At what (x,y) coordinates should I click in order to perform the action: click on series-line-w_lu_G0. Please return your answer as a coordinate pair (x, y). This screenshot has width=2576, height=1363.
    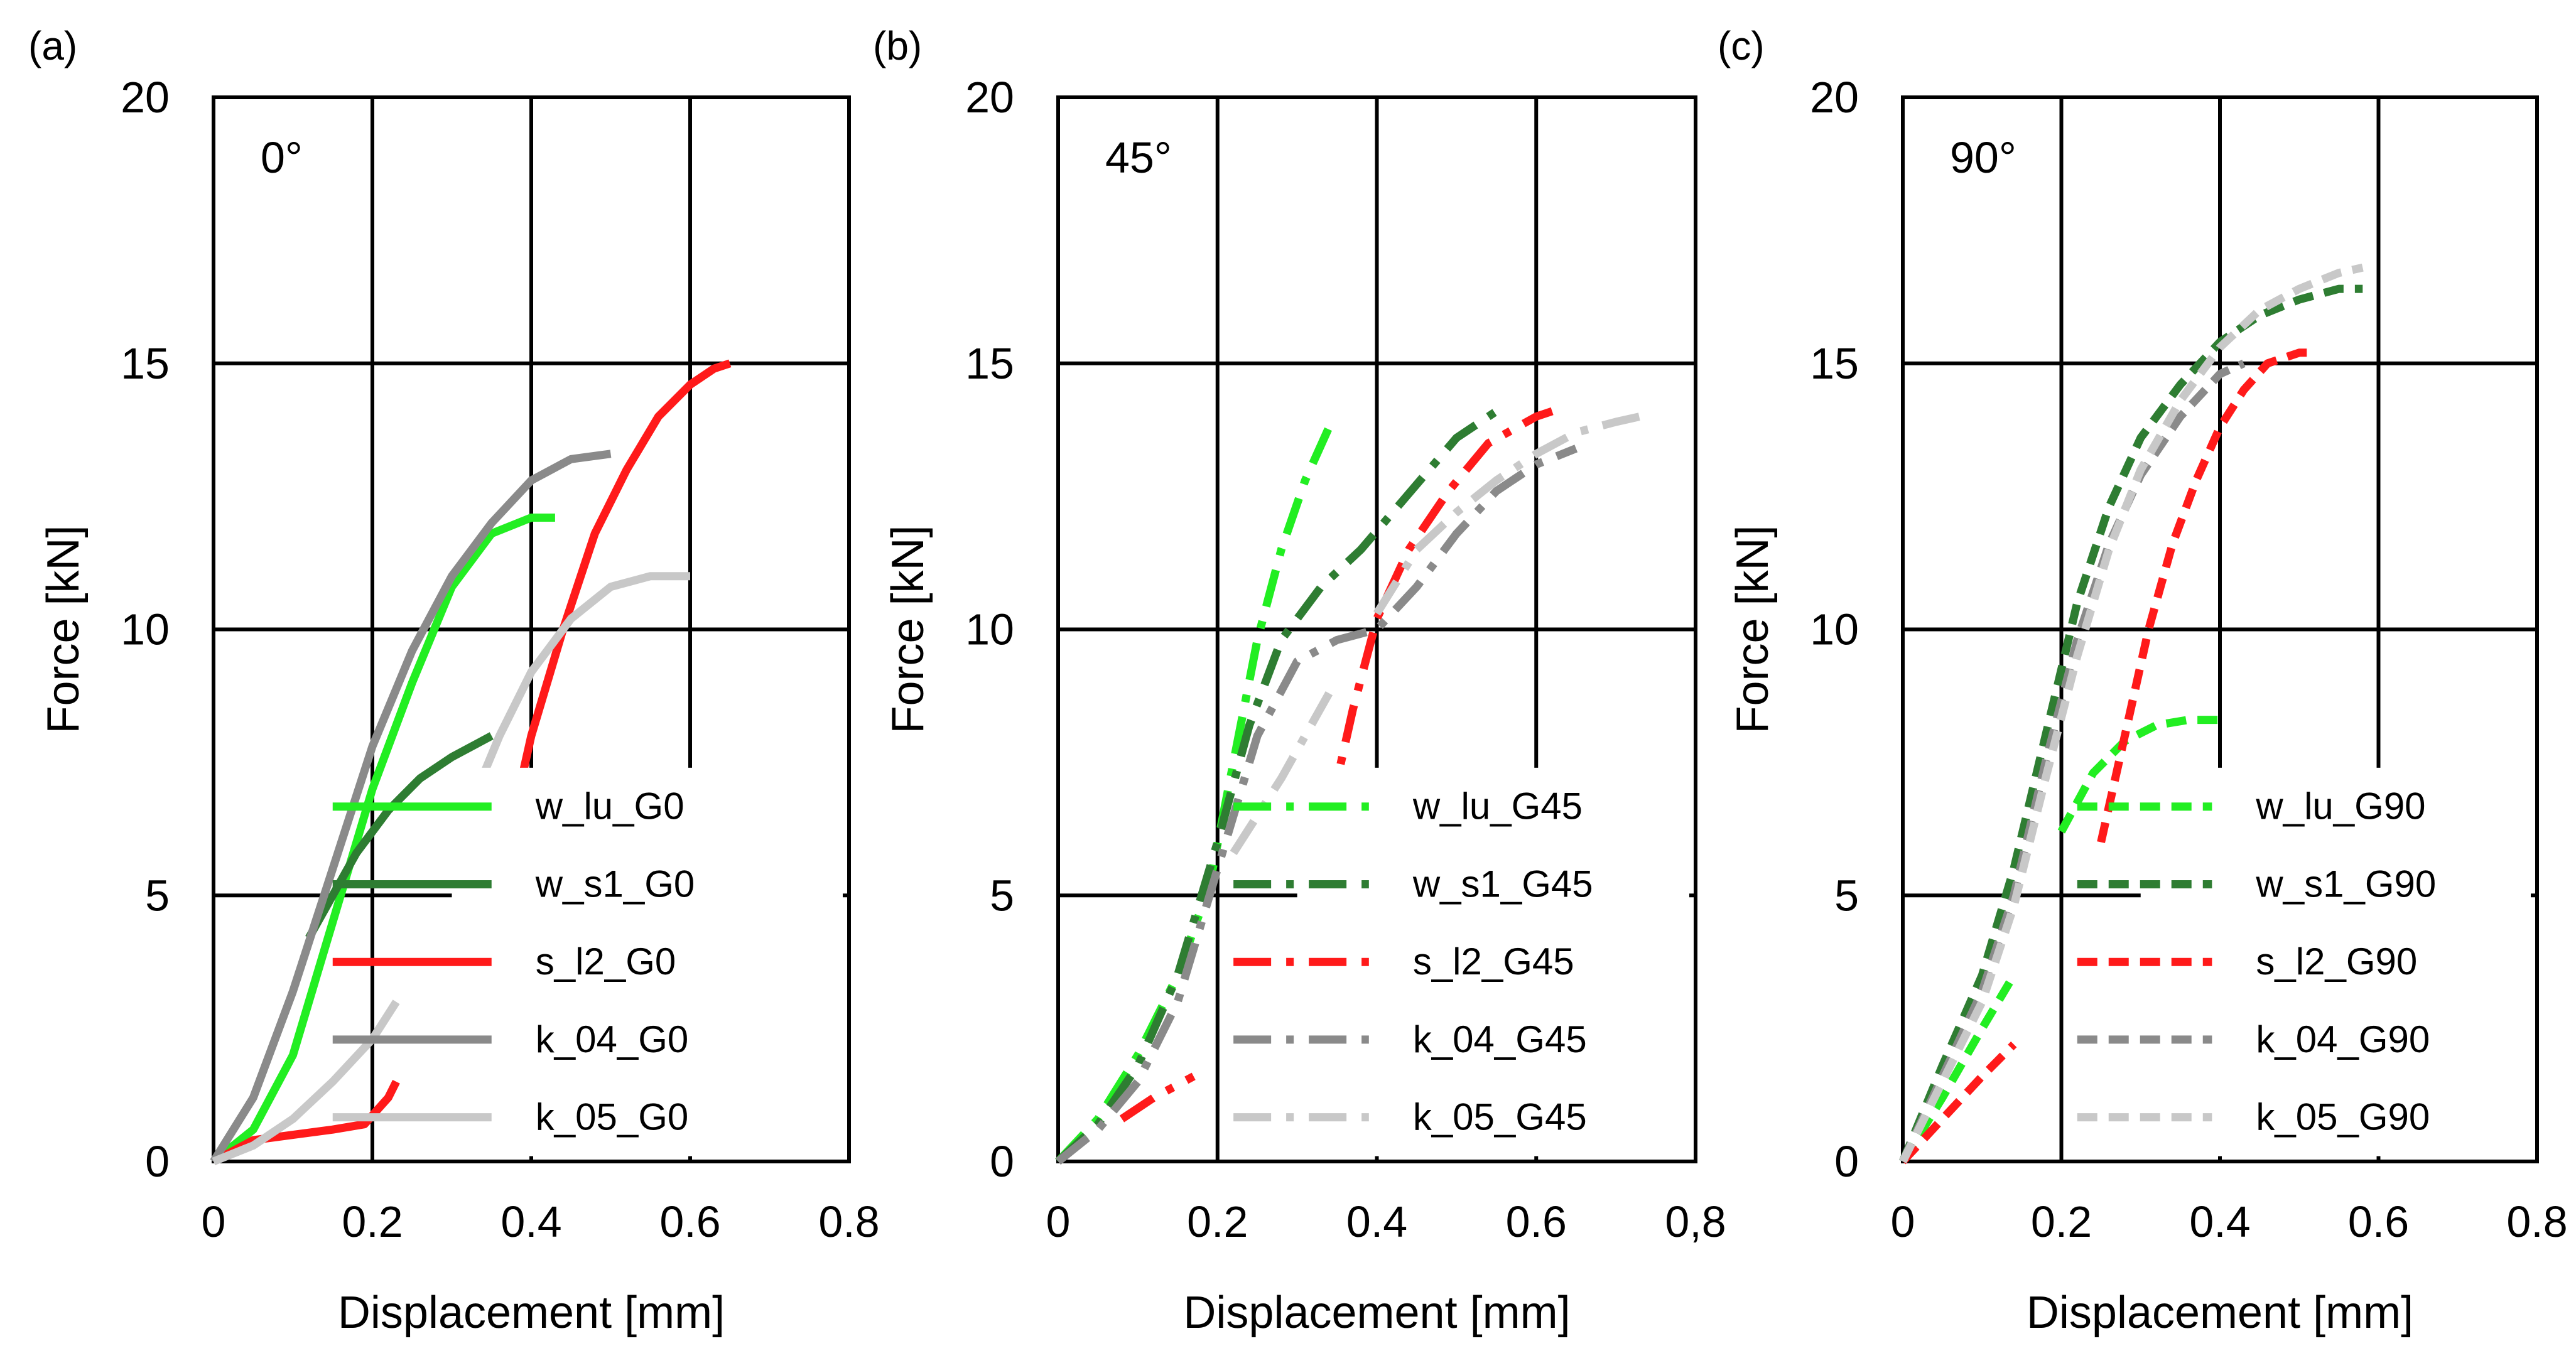
    Looking at the image, I should click on (382, 839).